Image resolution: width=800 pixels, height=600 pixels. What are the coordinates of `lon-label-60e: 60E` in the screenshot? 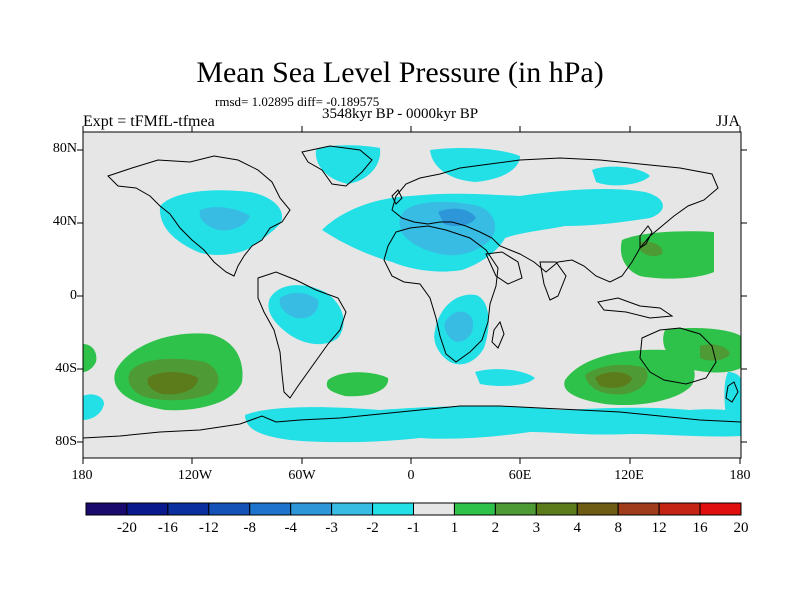 It's located at (520, 475).